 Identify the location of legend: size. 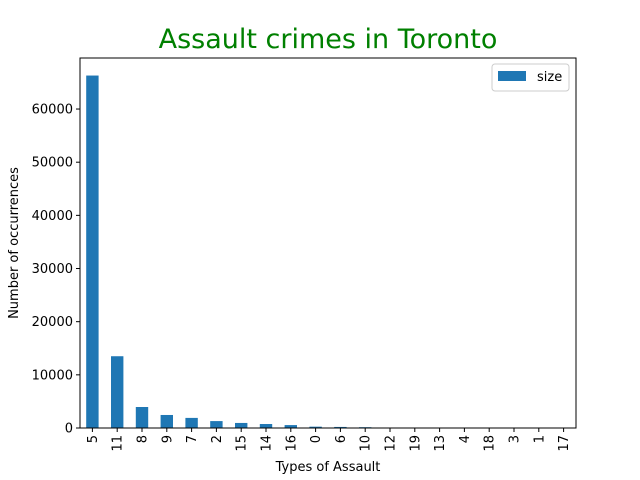
(530, 77).